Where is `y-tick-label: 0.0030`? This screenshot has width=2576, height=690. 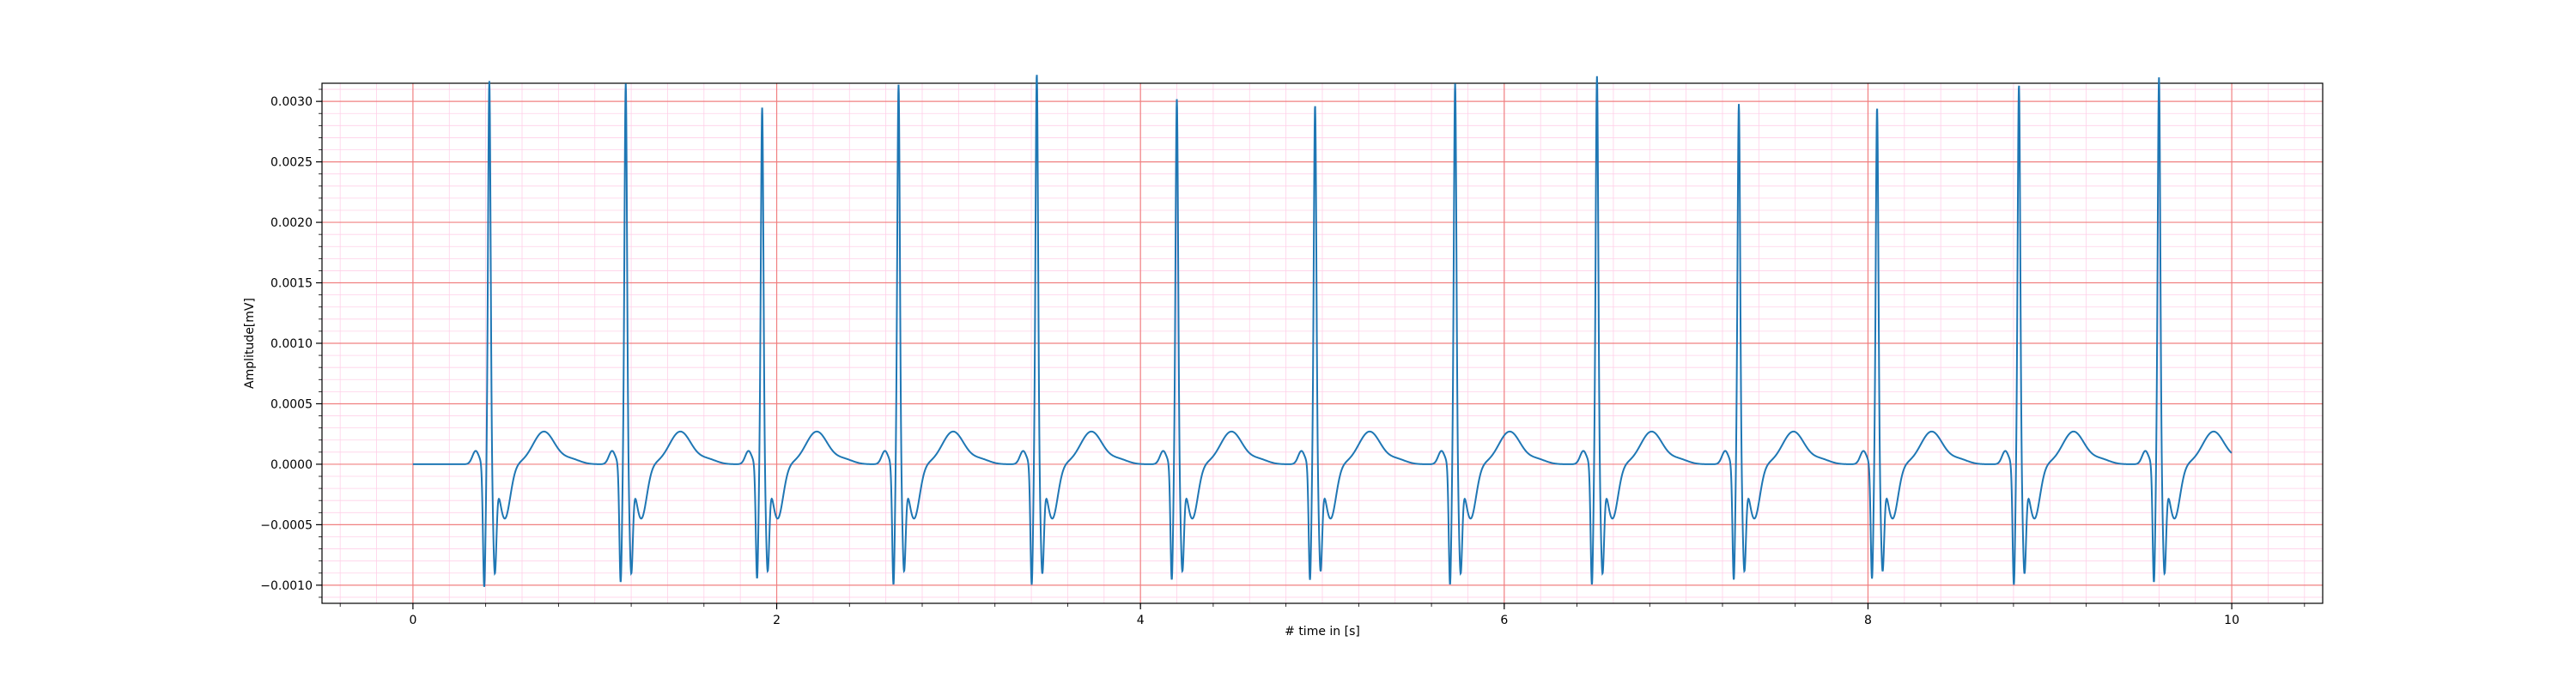 y-tick-label: 0.0030 is located at coordinates (291, 102).